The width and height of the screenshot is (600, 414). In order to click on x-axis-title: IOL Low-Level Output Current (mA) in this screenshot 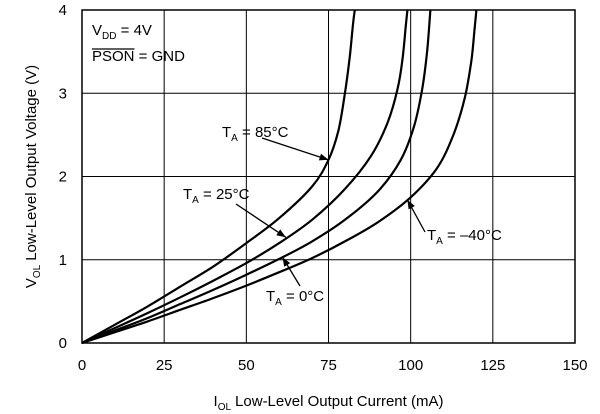, I will do `click(329, 403)`.